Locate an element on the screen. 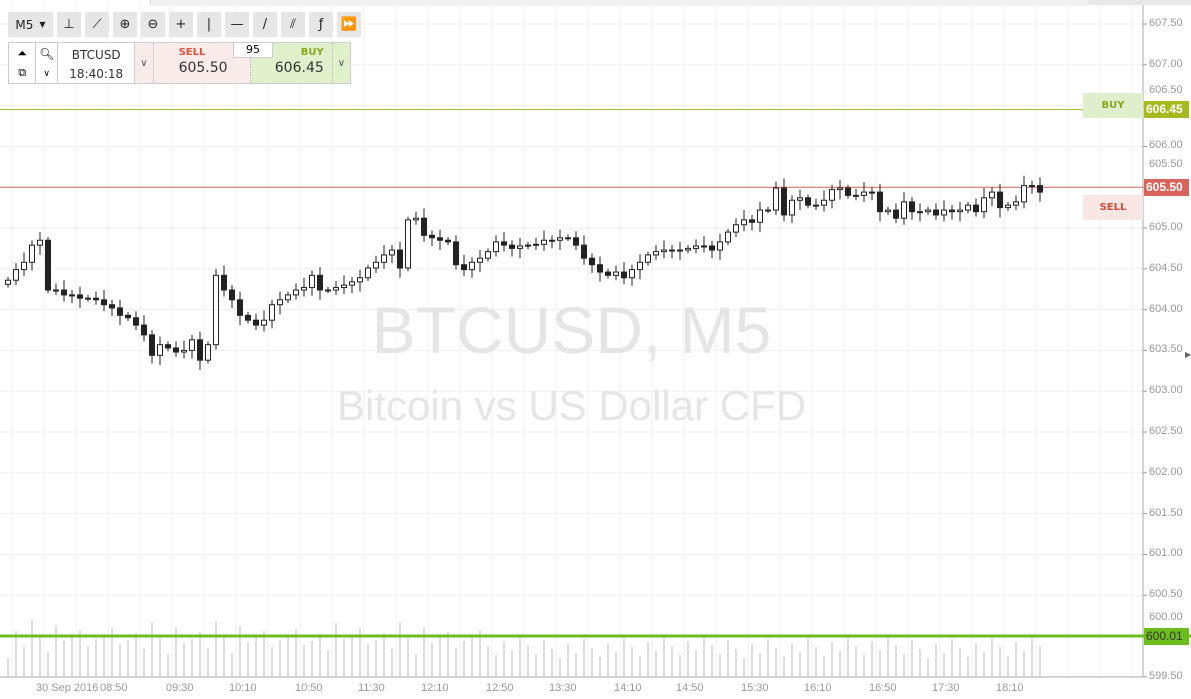 Image resolution: width=1191 pixels, height=699 pixels. toolbar: M5 ▼ ⊥ ⟋ ⊕ ⊖ + | — / ⫽ ƒ ⏩ is located at coordinates (184, 24).